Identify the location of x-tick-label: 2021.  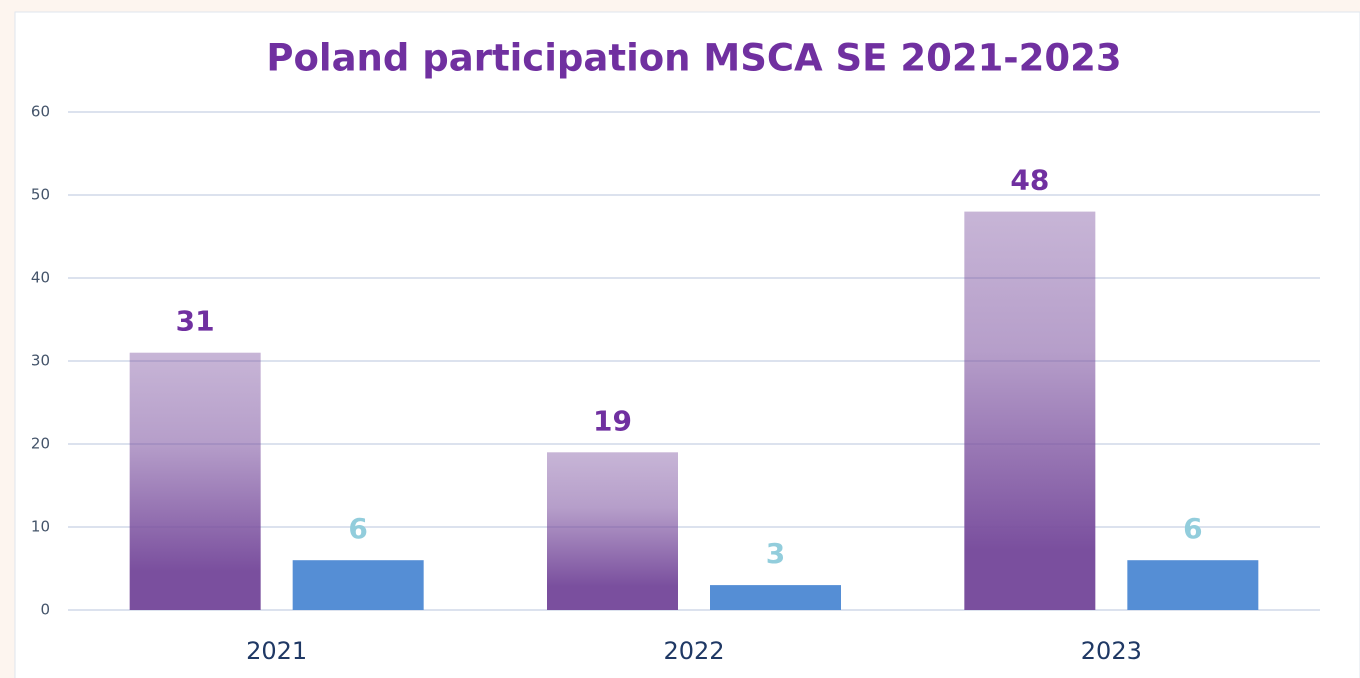
(276, 651).